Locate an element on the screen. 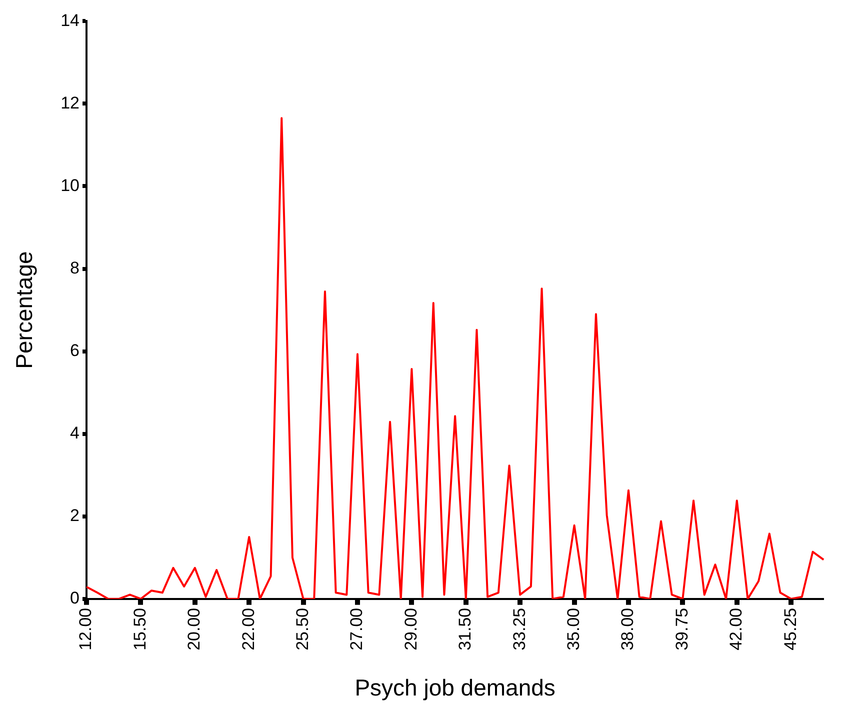  y-tick-label: 0 is located at coordinates (75, 598).